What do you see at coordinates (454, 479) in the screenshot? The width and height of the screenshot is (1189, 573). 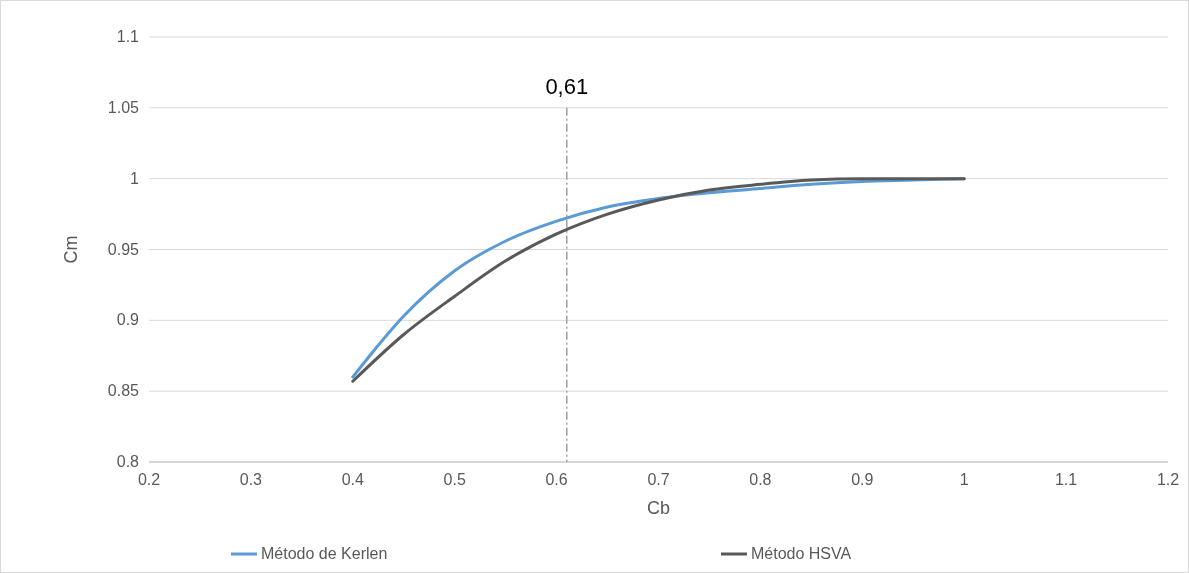 I see `x-tick-label: 0.5` at bounding box center [454, 479].